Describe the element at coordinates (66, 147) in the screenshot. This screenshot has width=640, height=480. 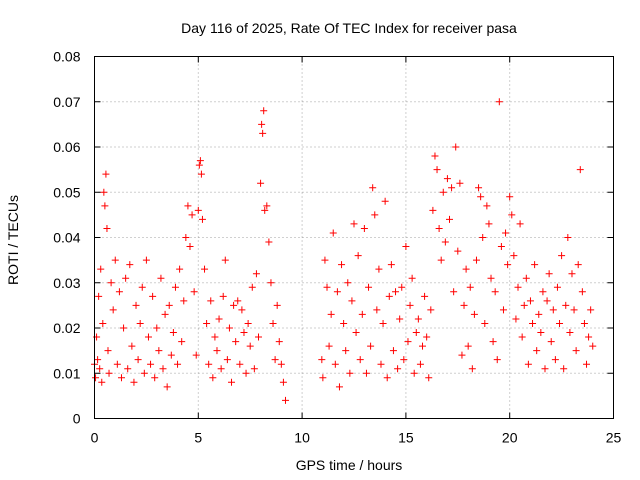
I see `y-tick-label: 0.06` at that location.